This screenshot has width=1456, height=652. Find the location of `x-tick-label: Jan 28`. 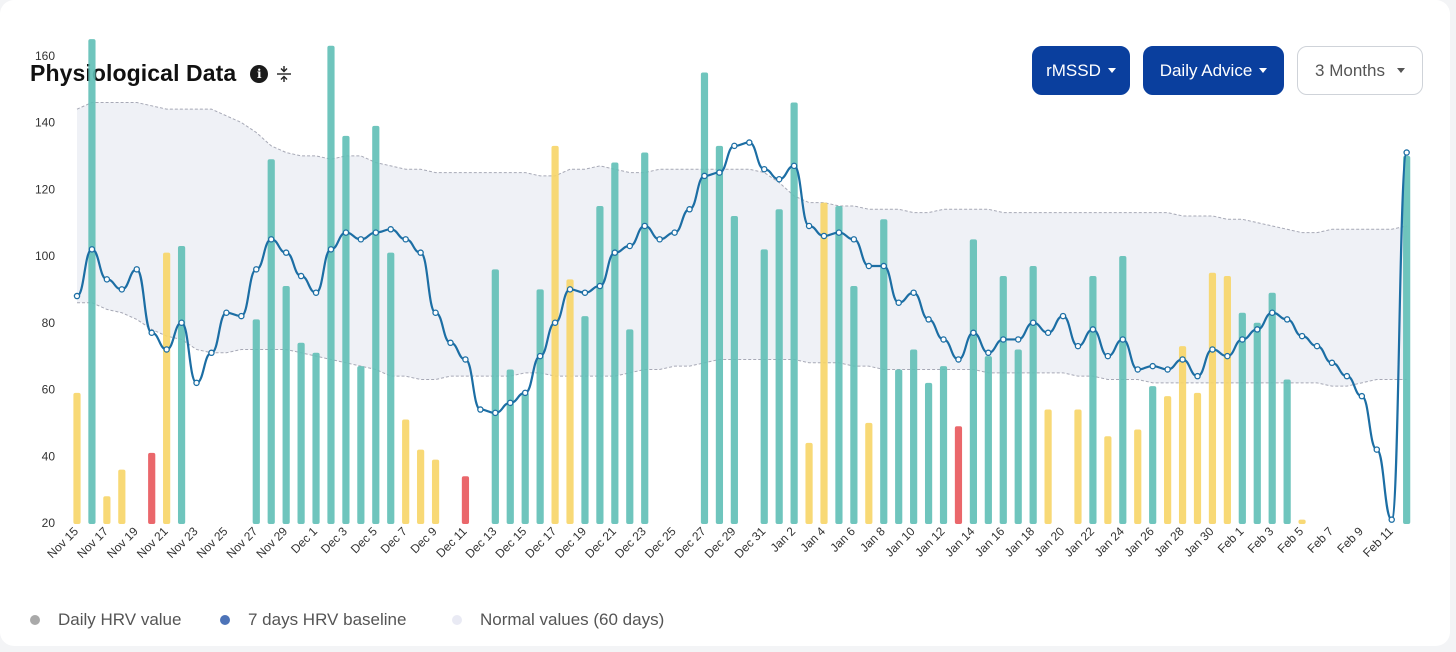

x-tick-label: Jan 28 is located at coordinates (1169, 542).